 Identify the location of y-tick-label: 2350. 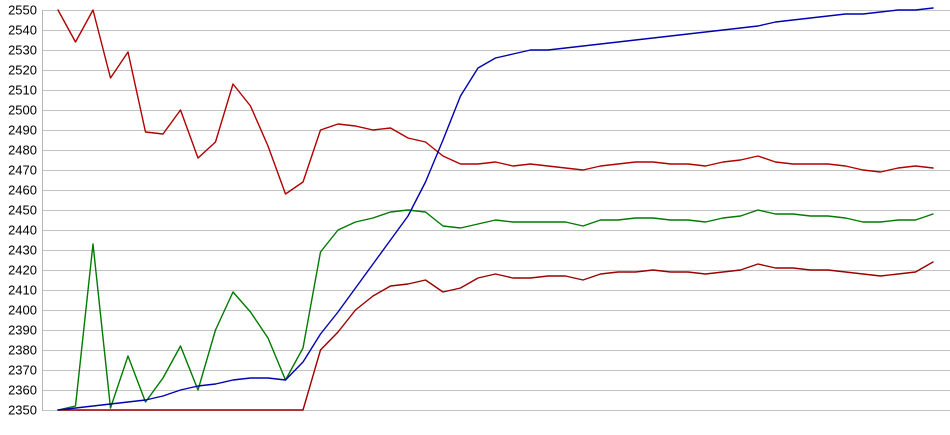
(22, 410).